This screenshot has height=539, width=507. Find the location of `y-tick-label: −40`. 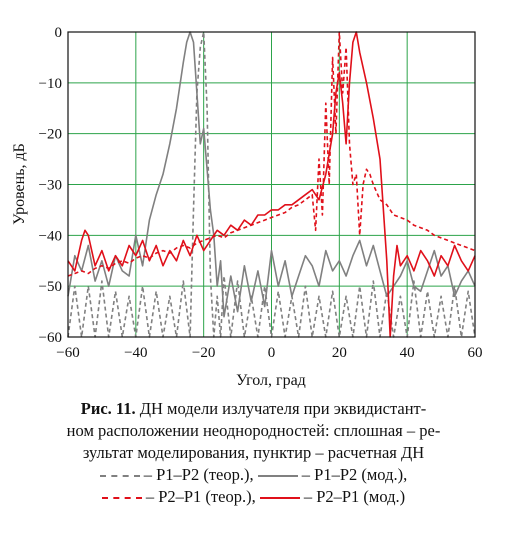

y-tick-label: −40 is located at coordinates (50, 236).